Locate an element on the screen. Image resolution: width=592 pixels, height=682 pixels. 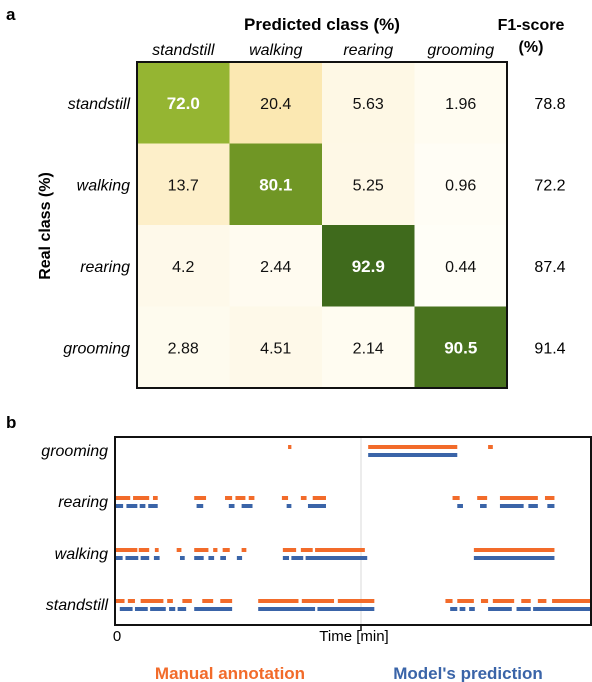
f1-score-values: 78.8 72.2 87.4 91.4 is located at coordinates (549, 227).